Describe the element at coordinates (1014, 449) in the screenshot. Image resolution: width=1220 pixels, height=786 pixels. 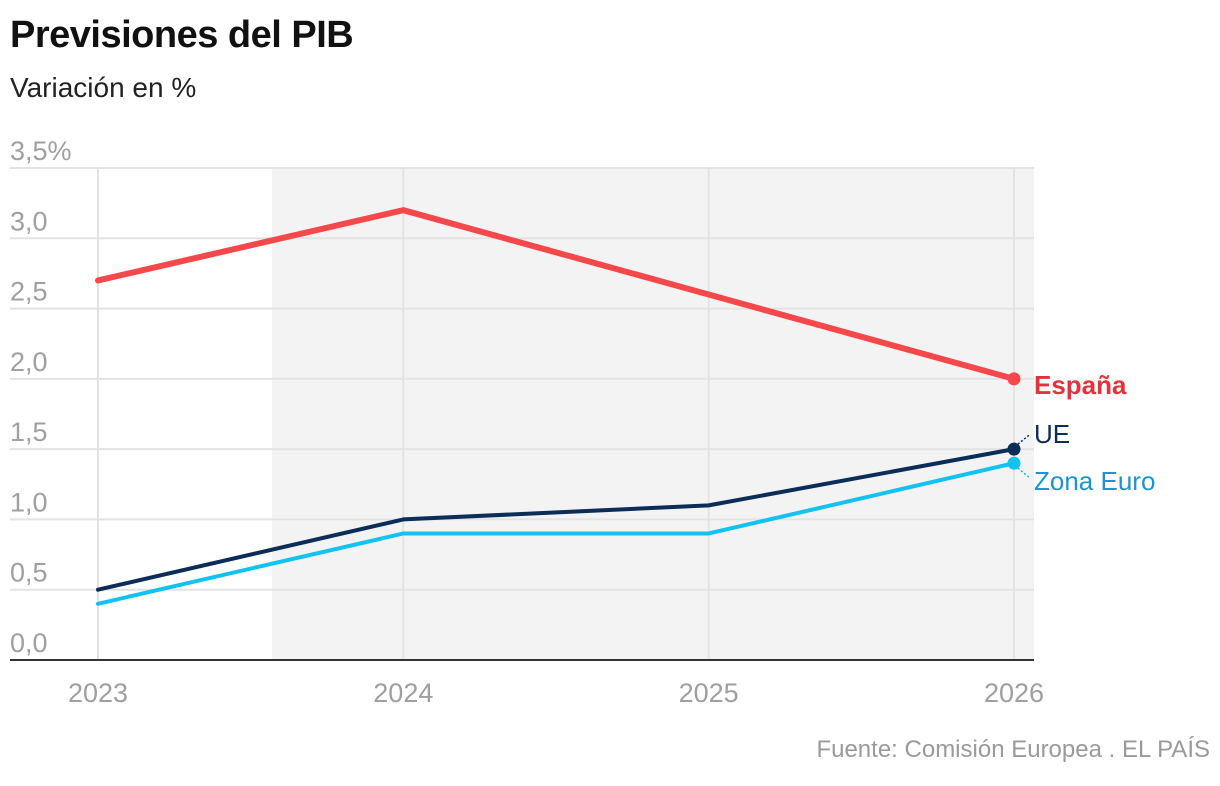
I see `end-point-ue` at that location.